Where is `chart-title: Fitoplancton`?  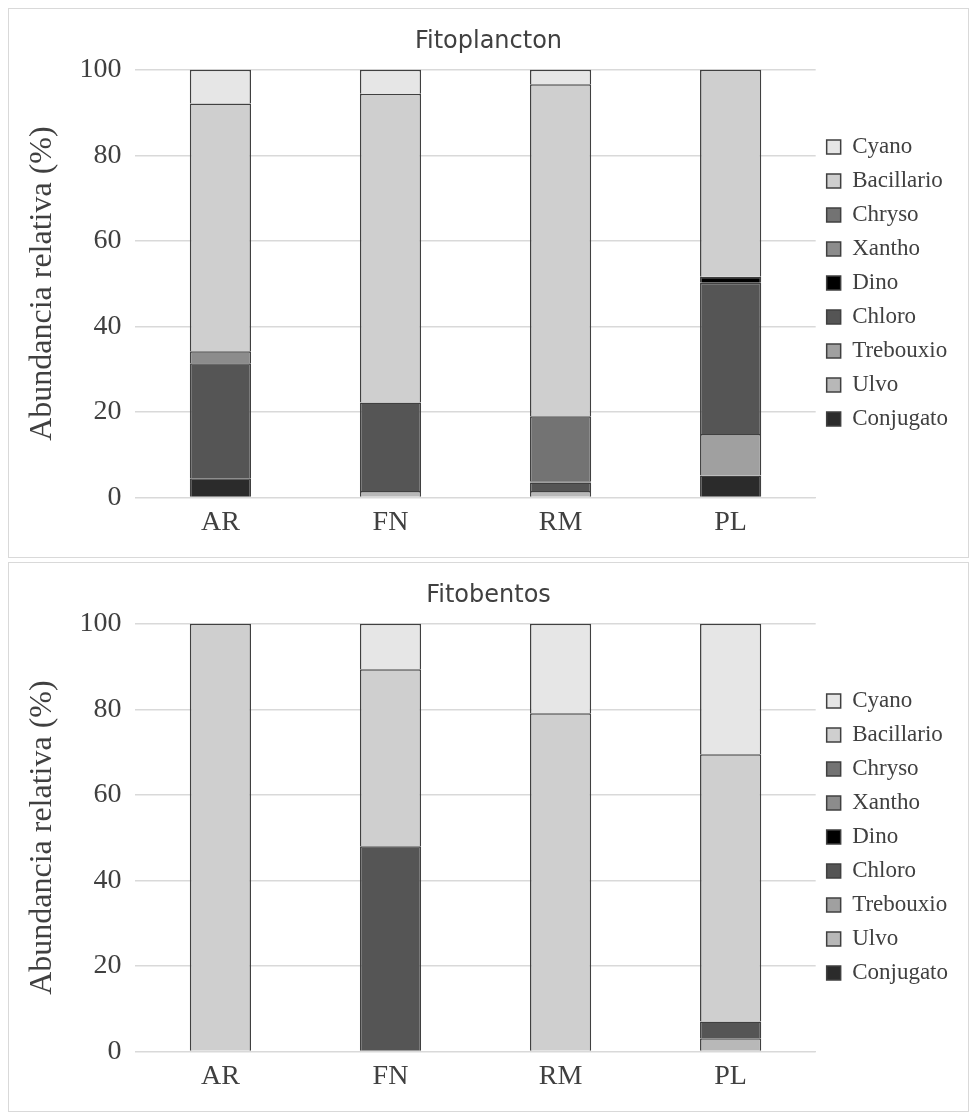 chart-title: Fitoplancton is located at coordinates (488, 39).